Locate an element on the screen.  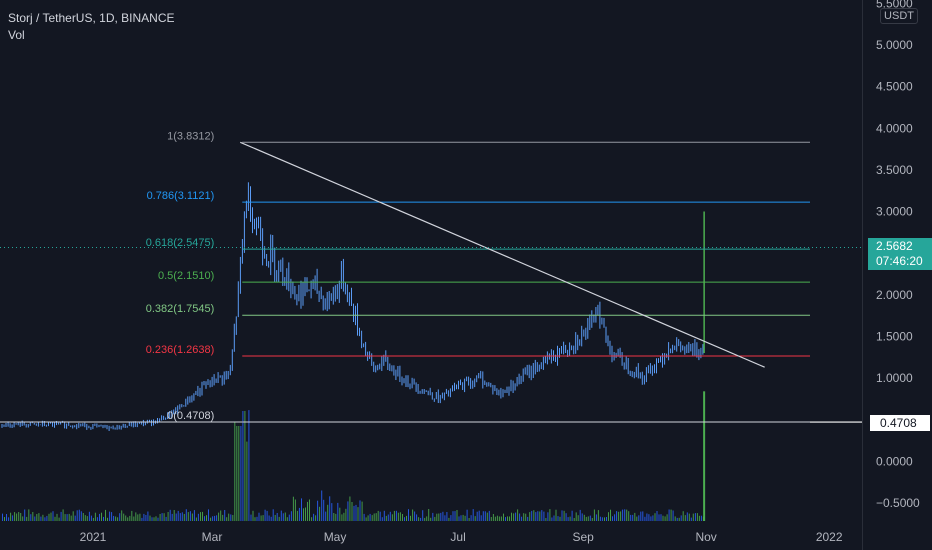
x-tick-label: Nov is located at coordinates (705, 537).